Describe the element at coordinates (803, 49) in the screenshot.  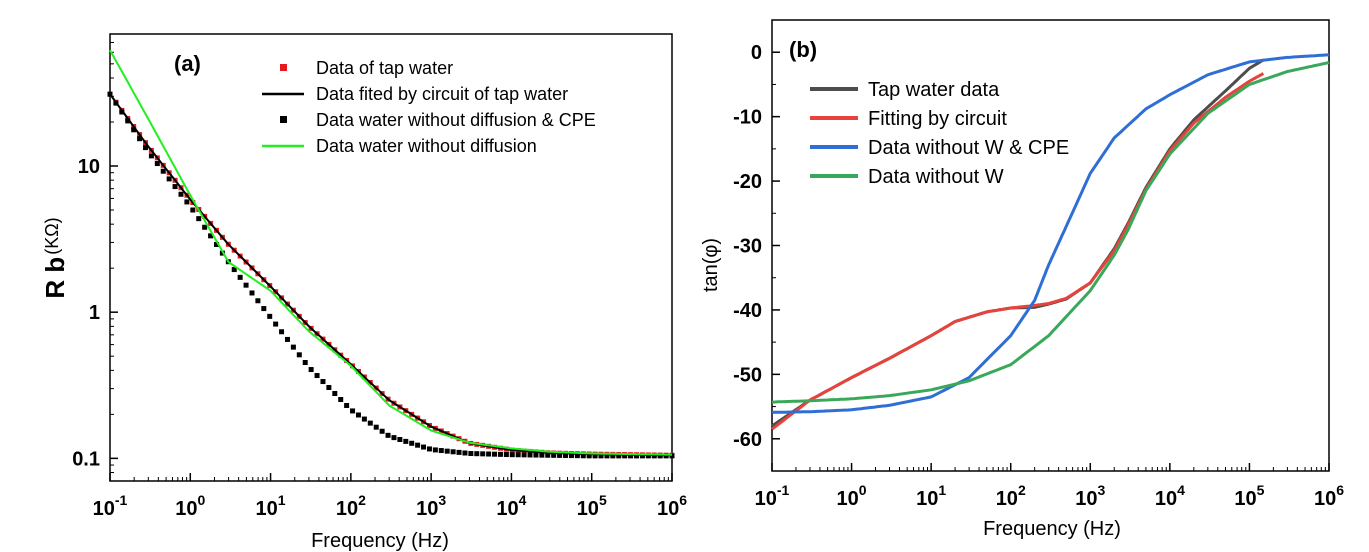
I see `panel-b-label: (b)` at that location.